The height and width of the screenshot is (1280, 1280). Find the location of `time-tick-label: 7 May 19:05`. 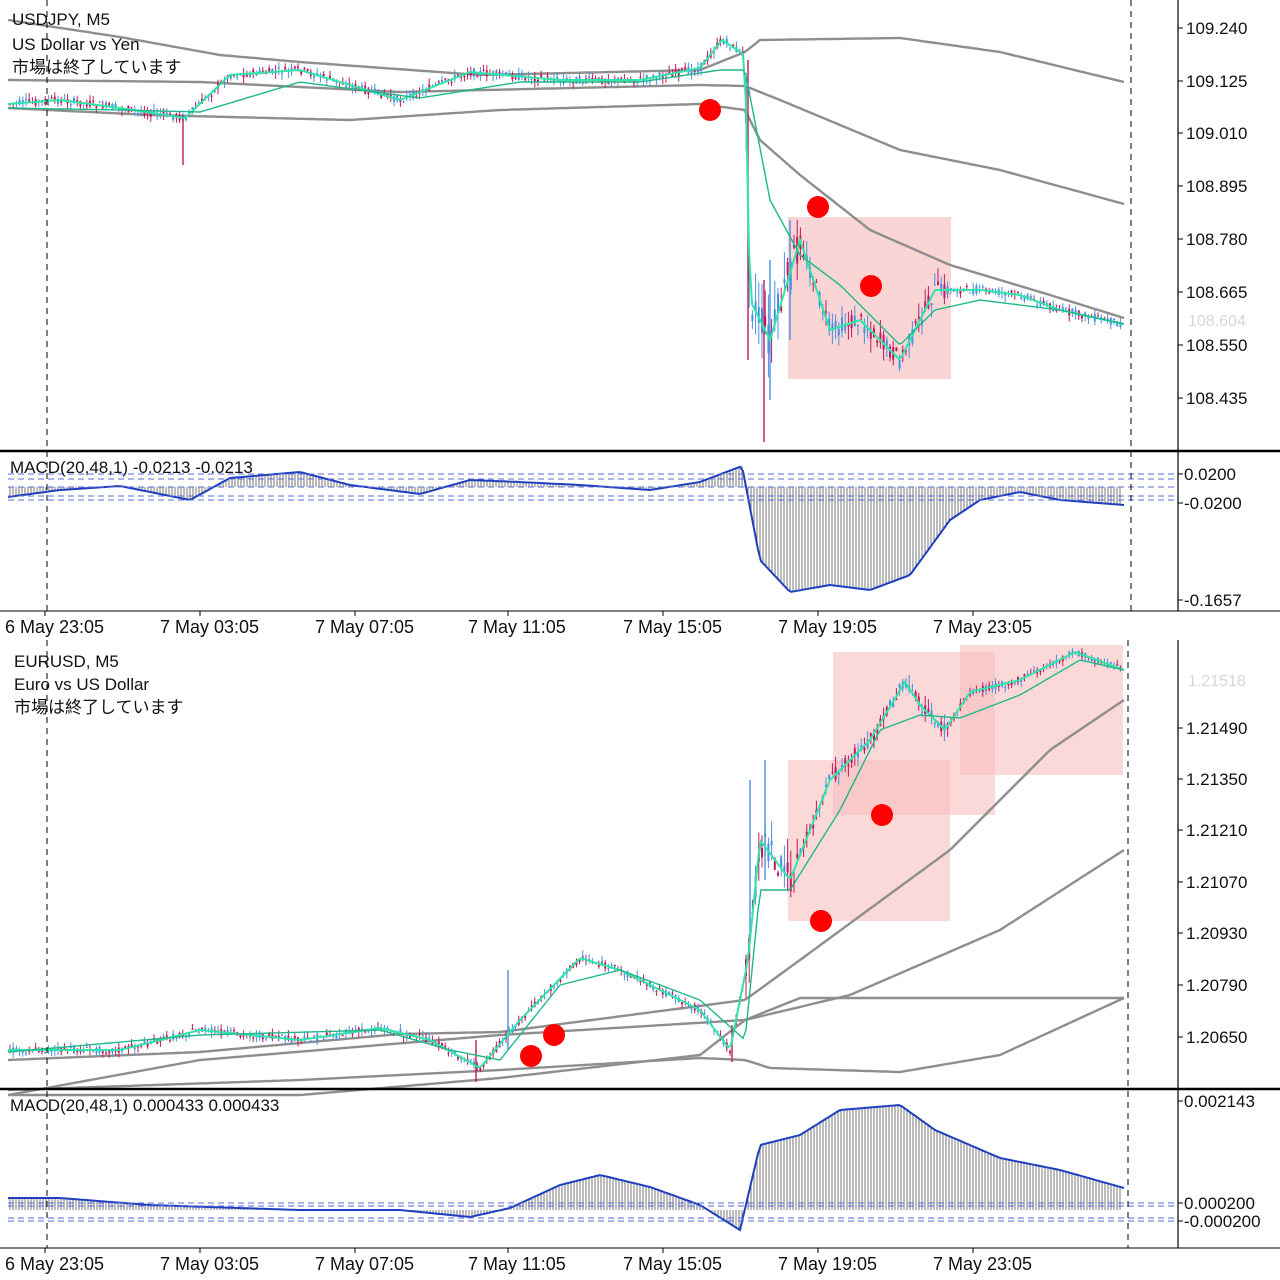

time-tick-label: 7 May 19:05 is located at coordinates (827, 627).